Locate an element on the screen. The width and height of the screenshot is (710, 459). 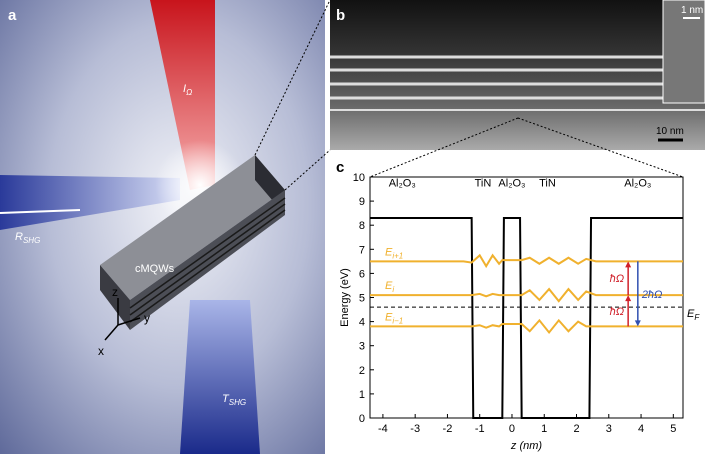
beam-label: IΩ is located at coordinates (187, 90).